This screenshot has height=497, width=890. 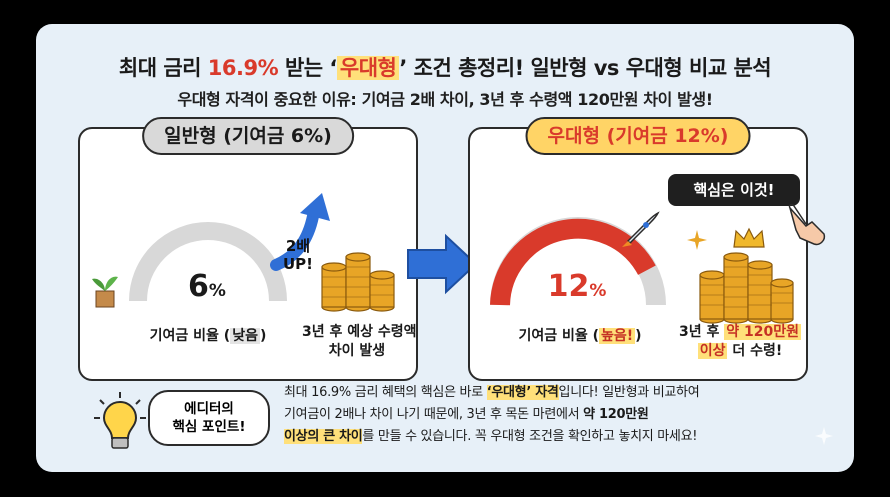 What do you see at coordinates (297, 255) in the screenshot?
I see `double-up-label: 2배 UP!` at bounding box center [297, 255].